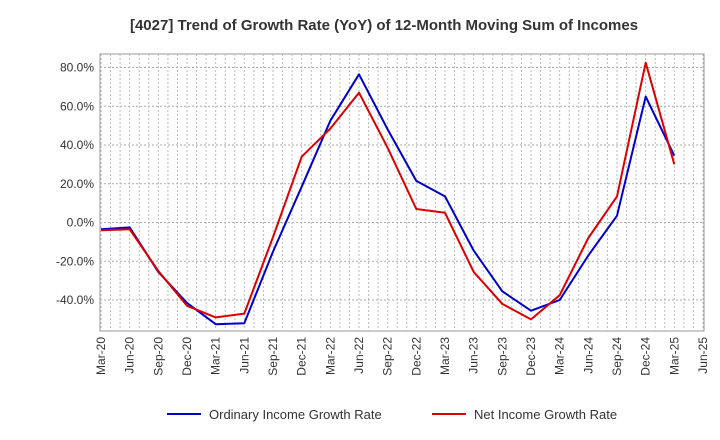 Image resolution: width=720 pixels, height=440 pixels. I want to click on y-tick-label: 40.0%, so click(77, 145).